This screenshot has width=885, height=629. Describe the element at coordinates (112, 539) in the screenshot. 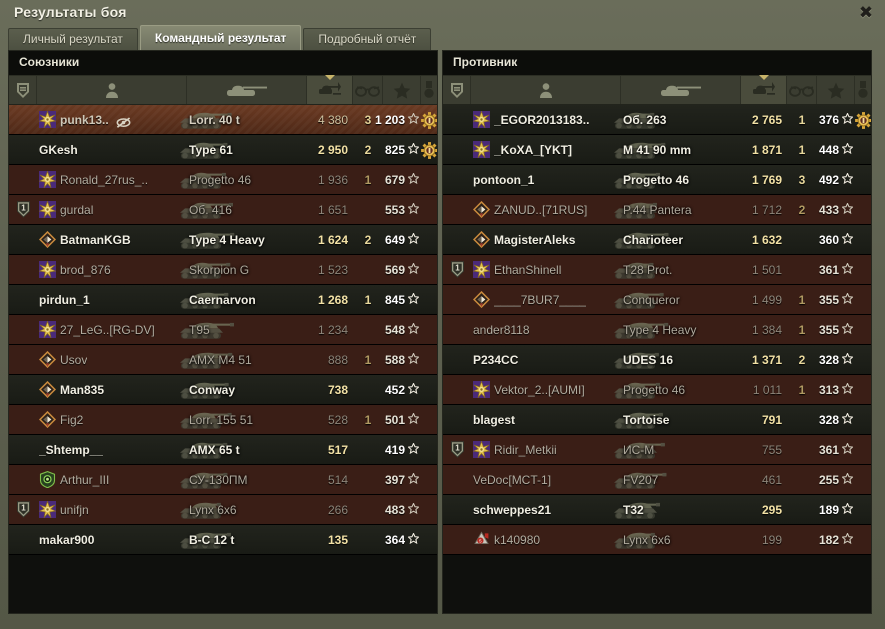

I see `player-cell: makar900` at that location.